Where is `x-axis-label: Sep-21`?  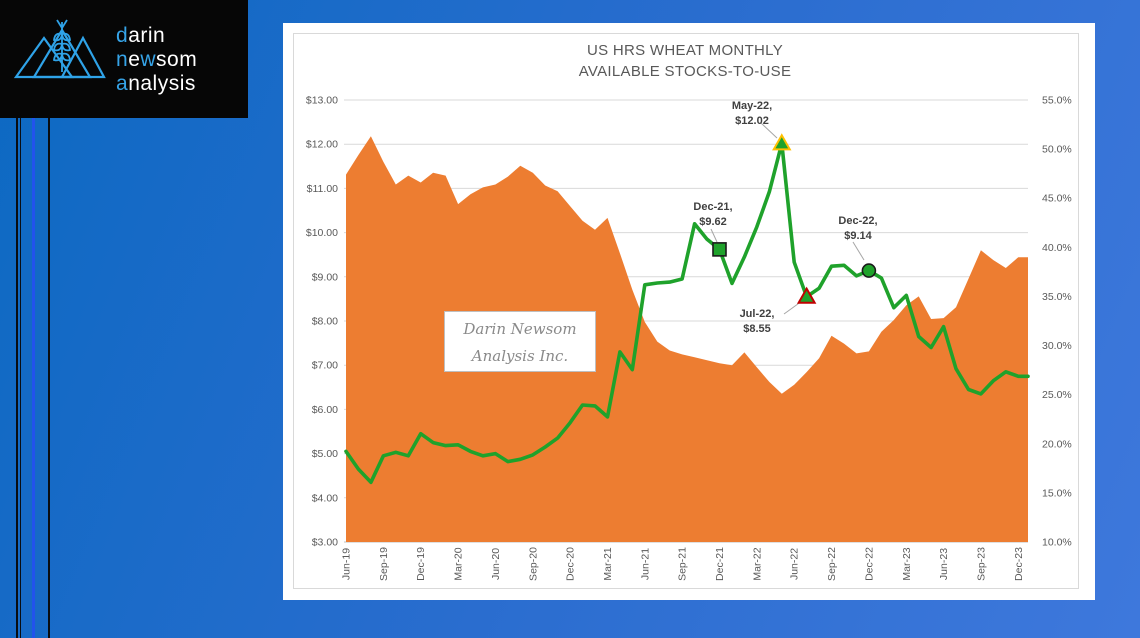
x-axis-label: Sep-21 is located at coordinates (683, 564).